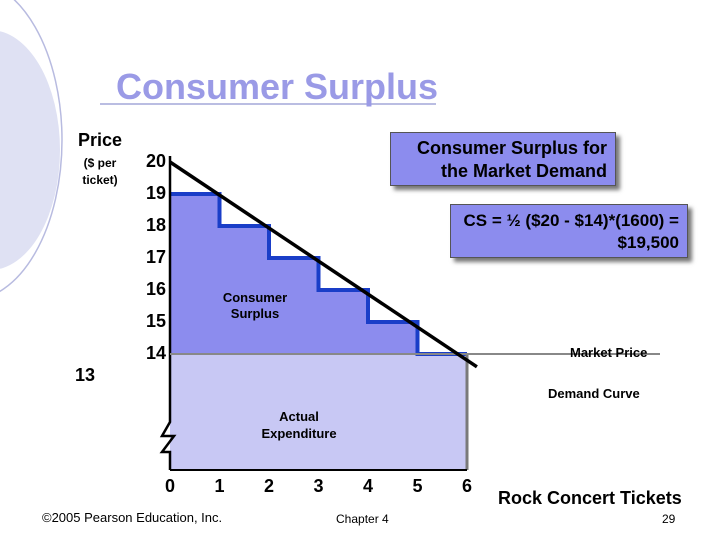 This screenshot has height=540, width=720. What do you see at coordinates (30, 150) in the screenshot?
I see `decorative-ellipse` at bounding box center [30, 150].